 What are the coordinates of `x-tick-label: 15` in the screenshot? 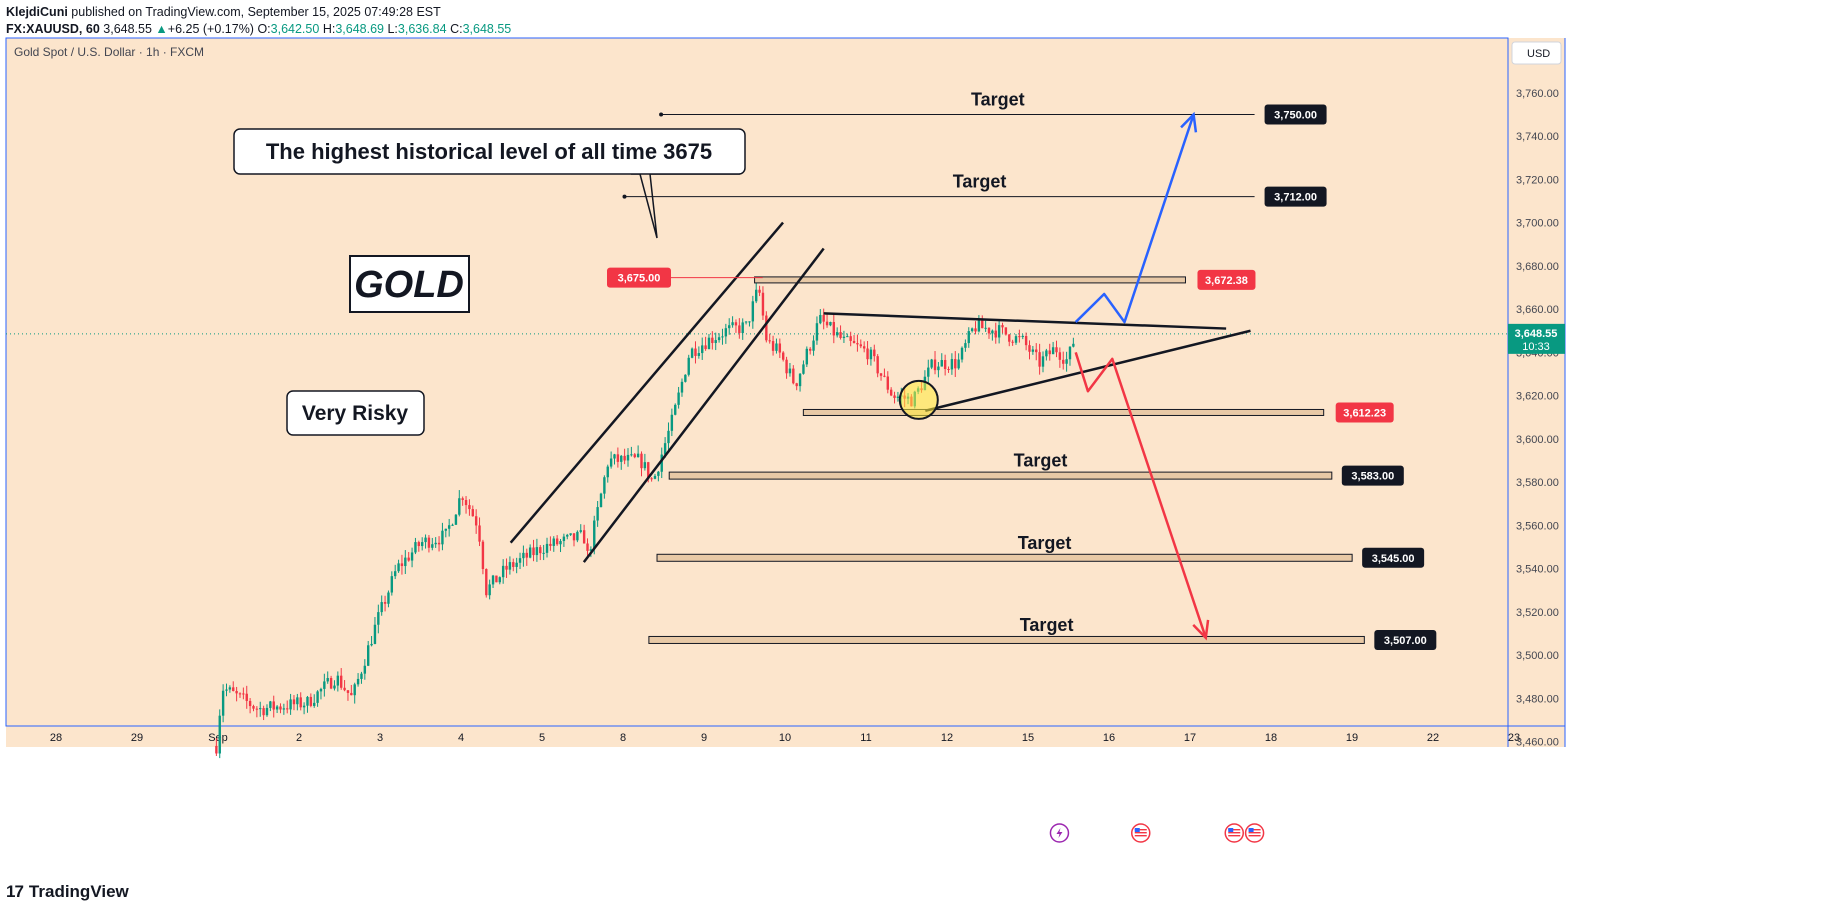 It's located at (1028, 738).